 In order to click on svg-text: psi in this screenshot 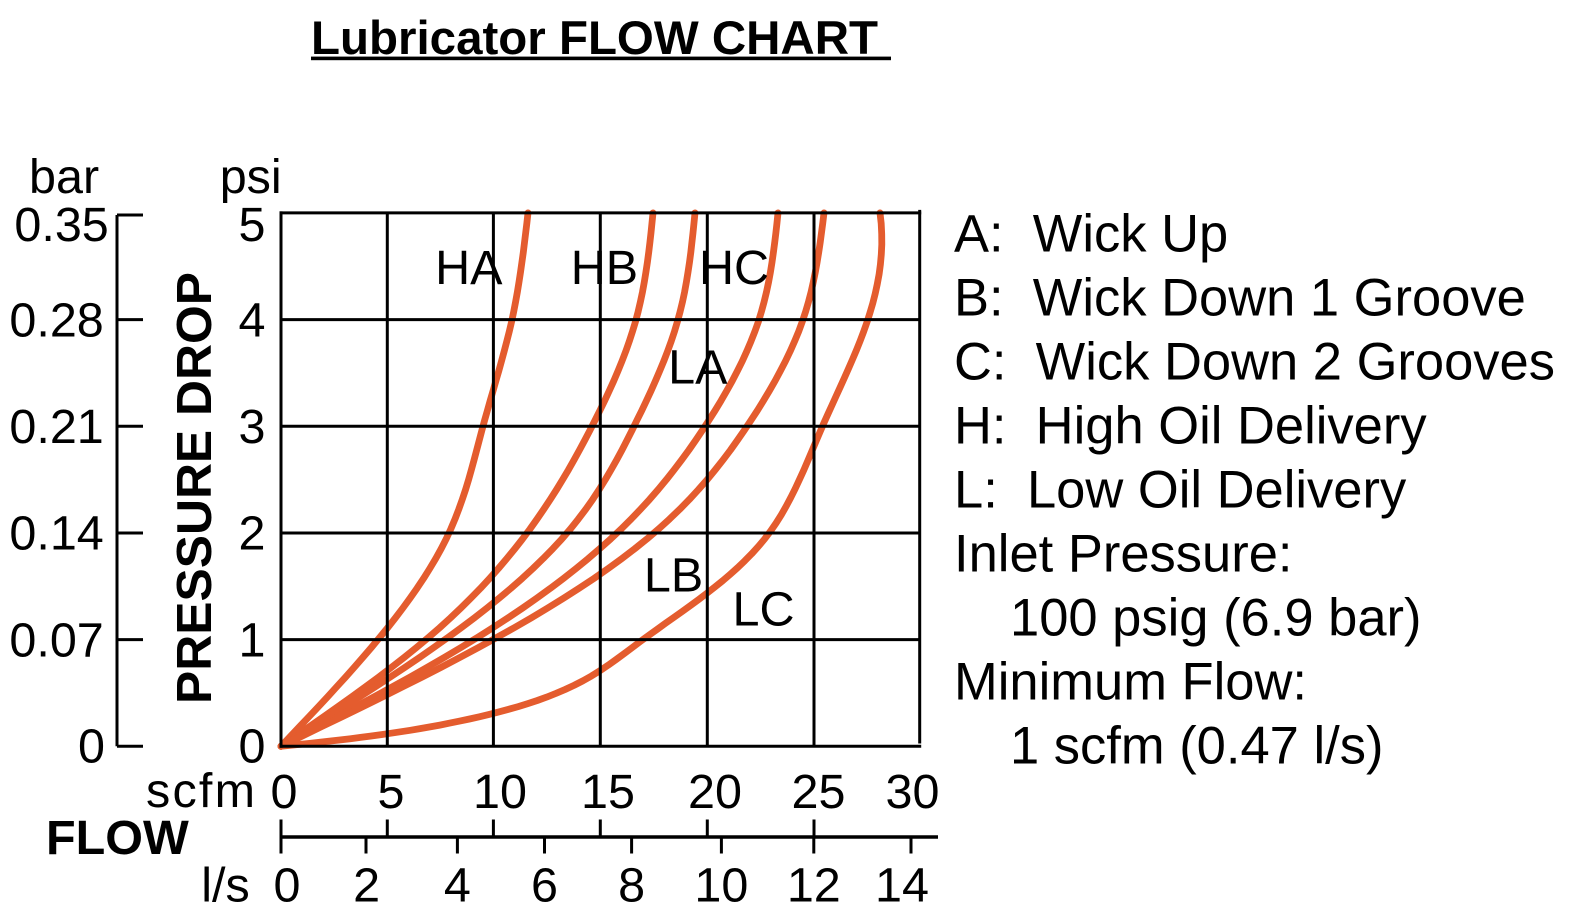, I will do `click(251, 177)`.